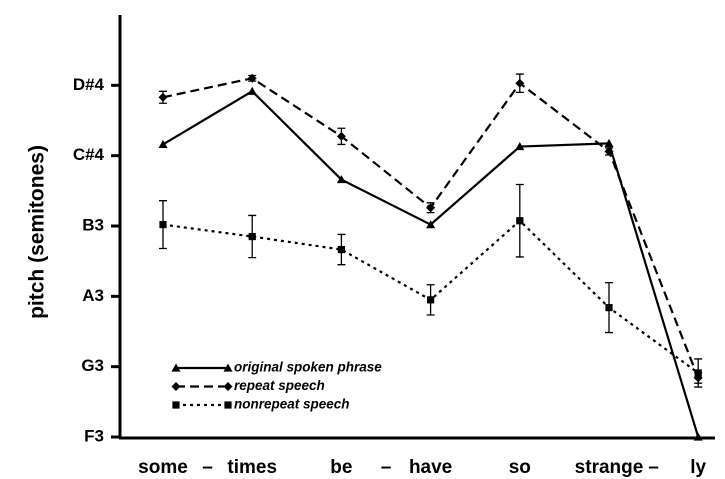 The width and height of the screenshot is (725, 479). Describe the element at coordinates (37, 232) in the screenshot. I see `y-axis-label: pitch (semitones)` at that location.